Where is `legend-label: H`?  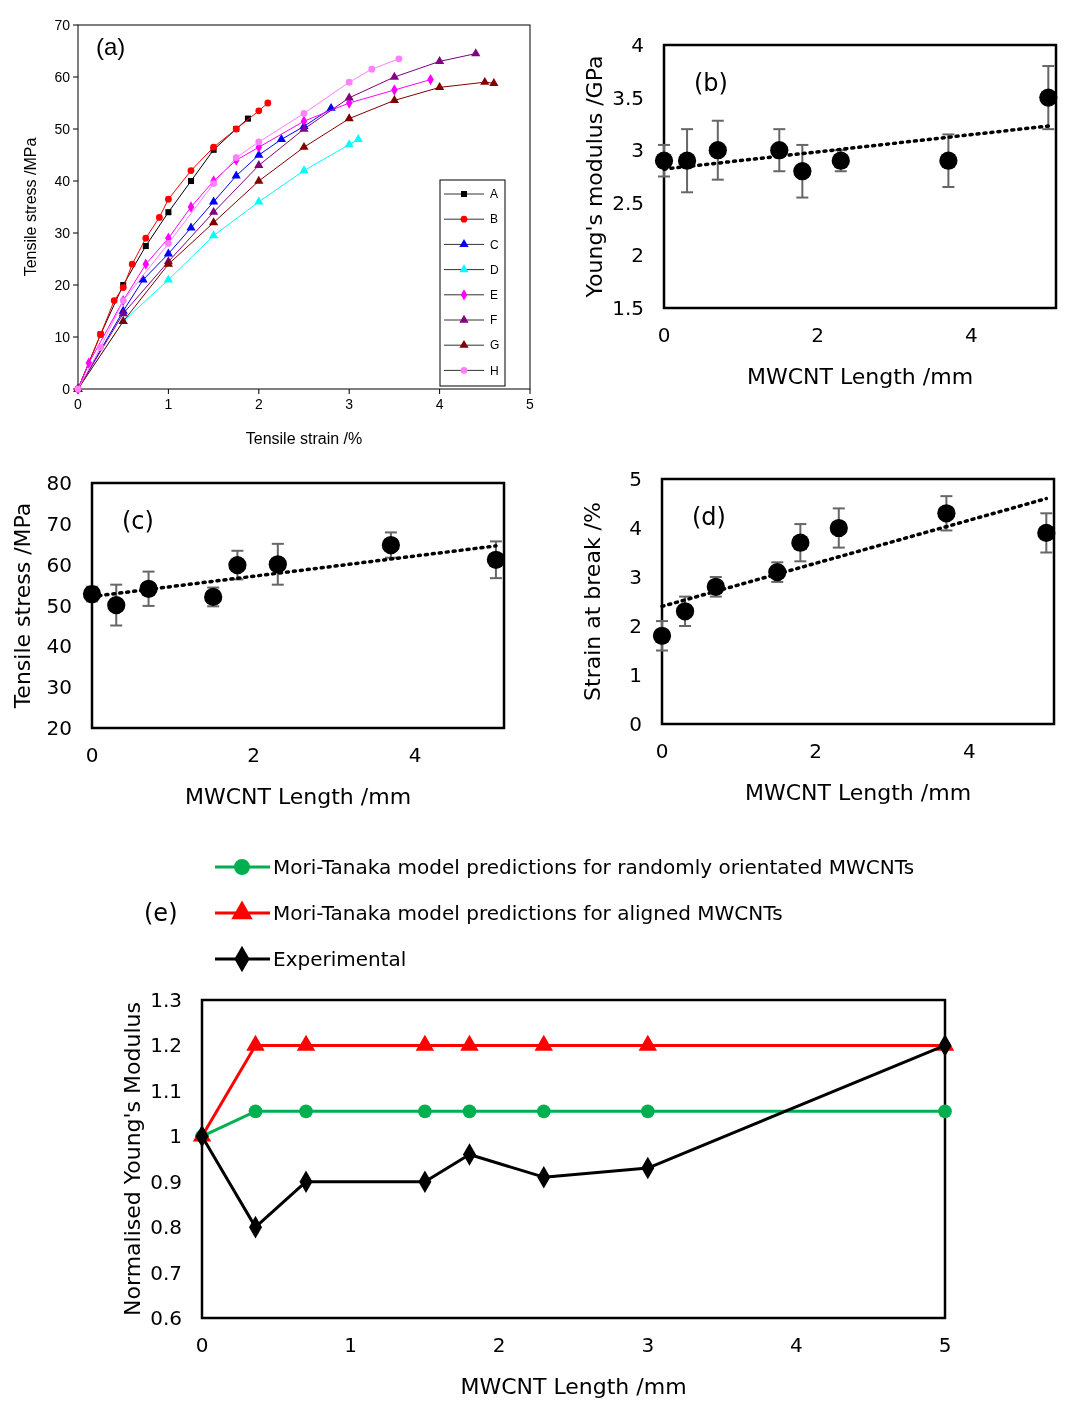 legend-label: H is located at coordinates (494, 370).